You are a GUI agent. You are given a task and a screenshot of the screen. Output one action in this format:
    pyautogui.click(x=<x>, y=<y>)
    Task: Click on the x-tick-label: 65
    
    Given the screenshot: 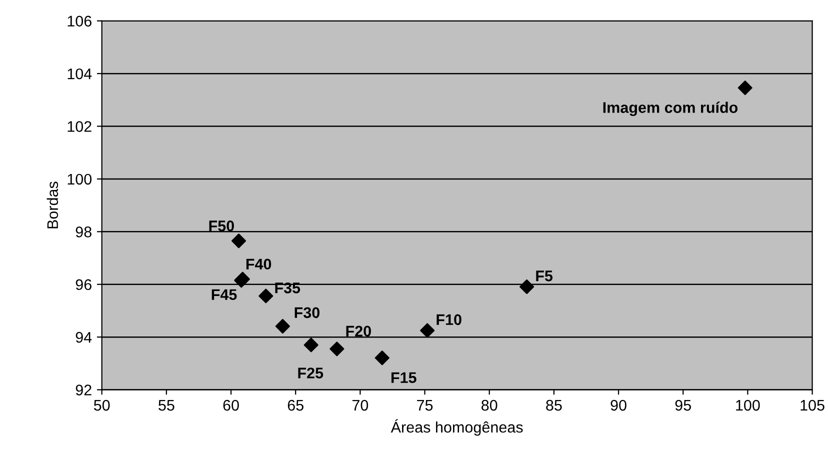 What is the action you would take?
    pyautogui.click(x=296, y=405)
    